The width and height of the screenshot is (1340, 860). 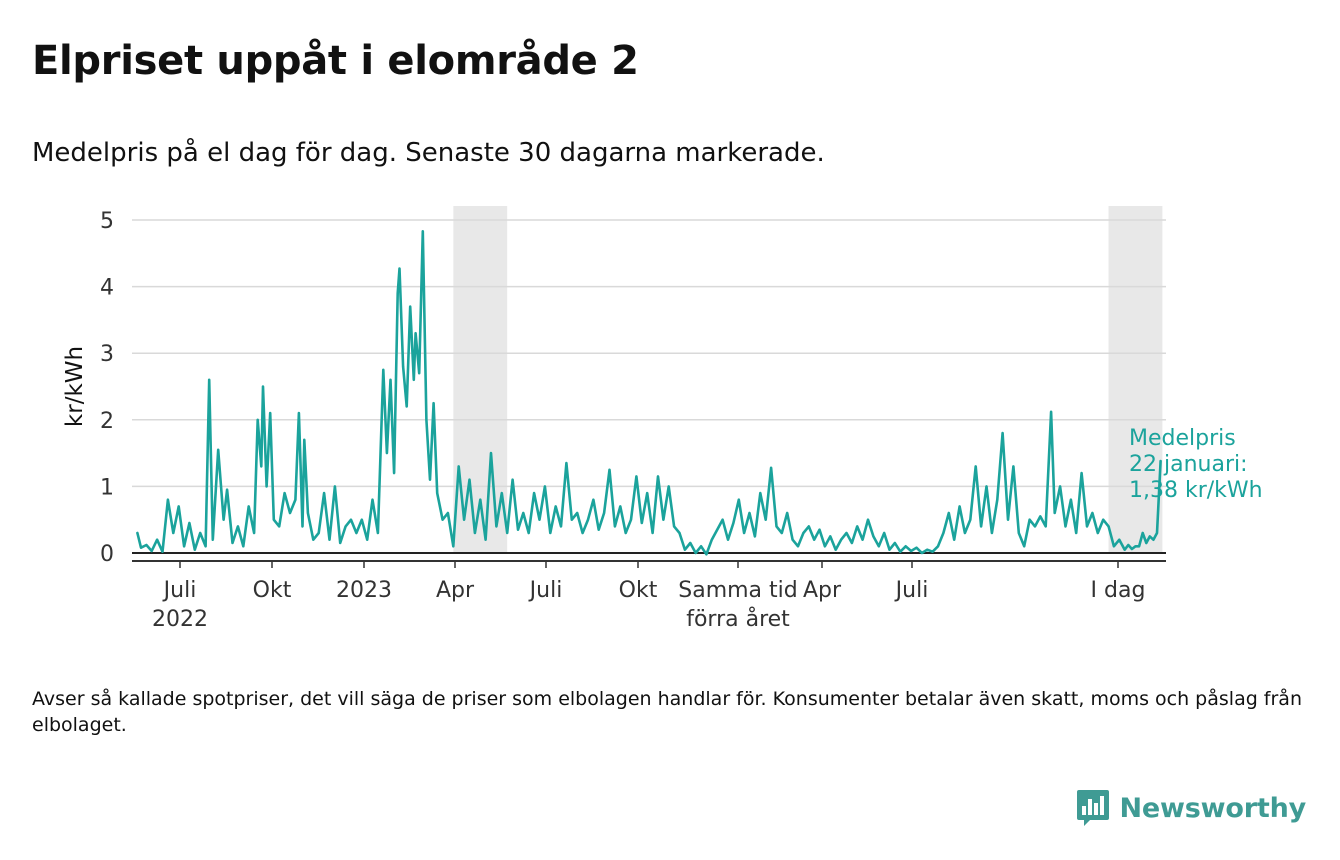 I want to click on y-axis: 0 1 2 3 4 5 kr/kWh, so click(x=88, y=388).